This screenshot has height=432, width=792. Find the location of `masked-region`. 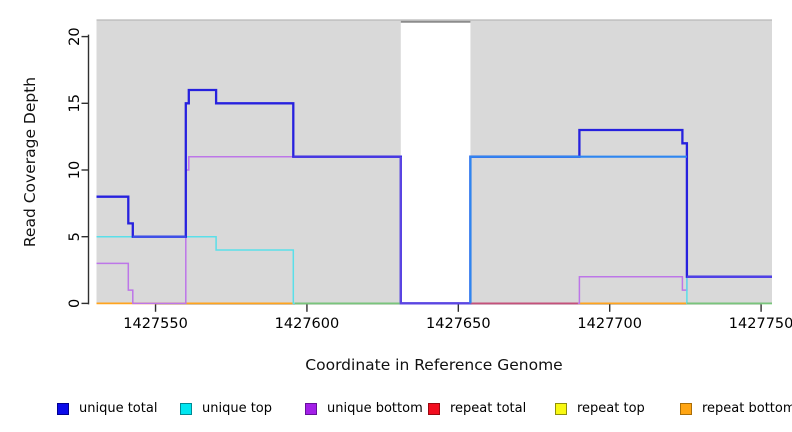

masked-region is located at coordinates (435, 162).